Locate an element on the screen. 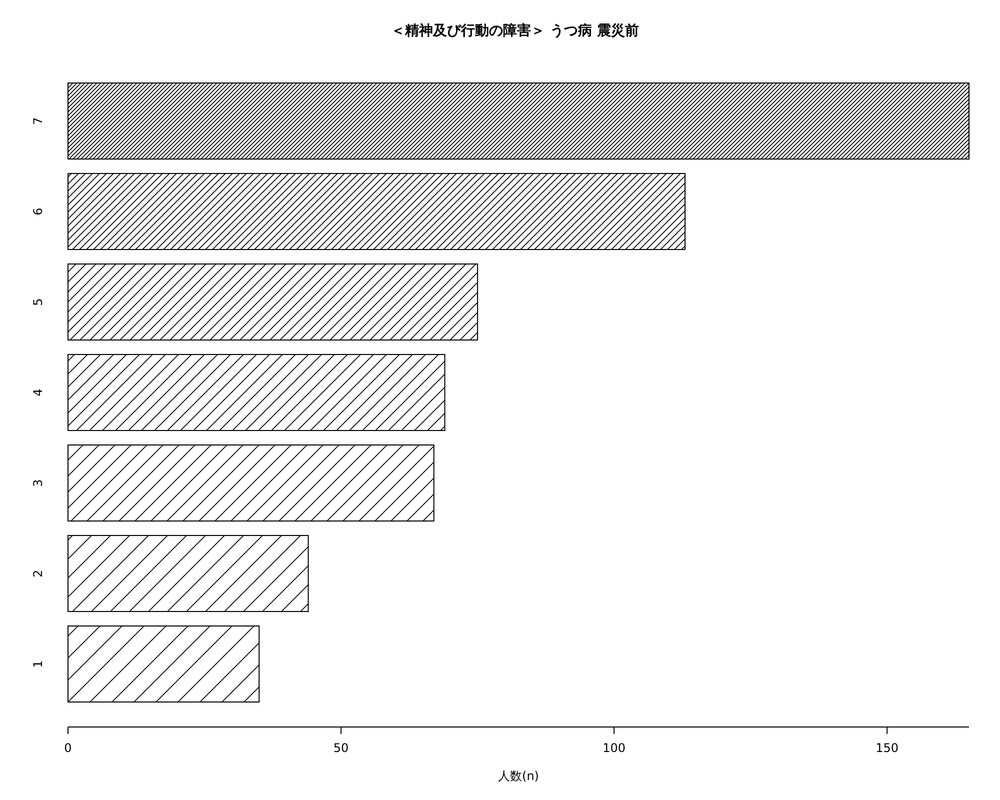 Image resolution: width=1000 pixels, height=800 pixels. y-tick-label: 3 is located at coordinates (38, 483).